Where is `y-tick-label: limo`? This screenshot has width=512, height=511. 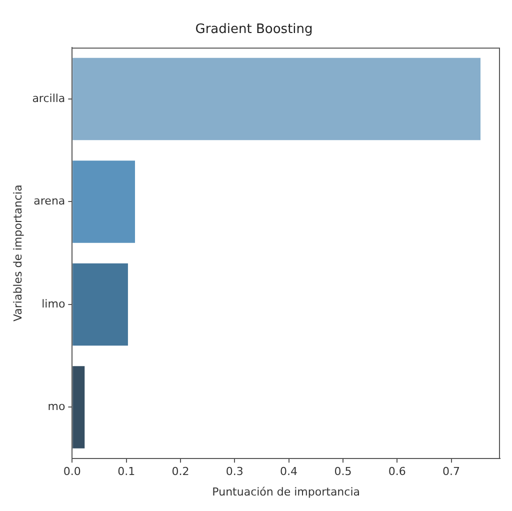 y-tick-label: limo is located at coordinates (54, 303).